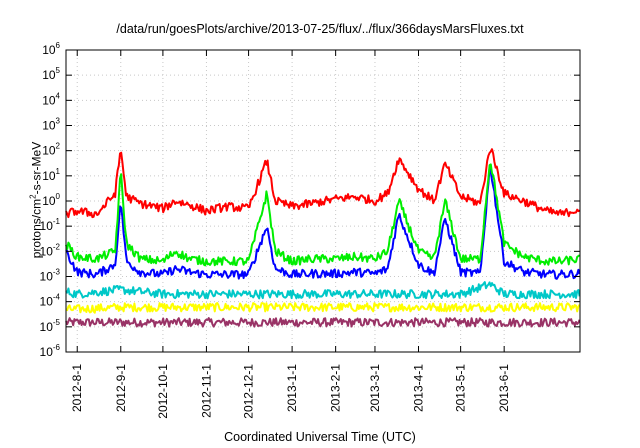 This screenshot has width=640, height=448. I want to click on y-tick-label: 10⁶, so click(51, 49).